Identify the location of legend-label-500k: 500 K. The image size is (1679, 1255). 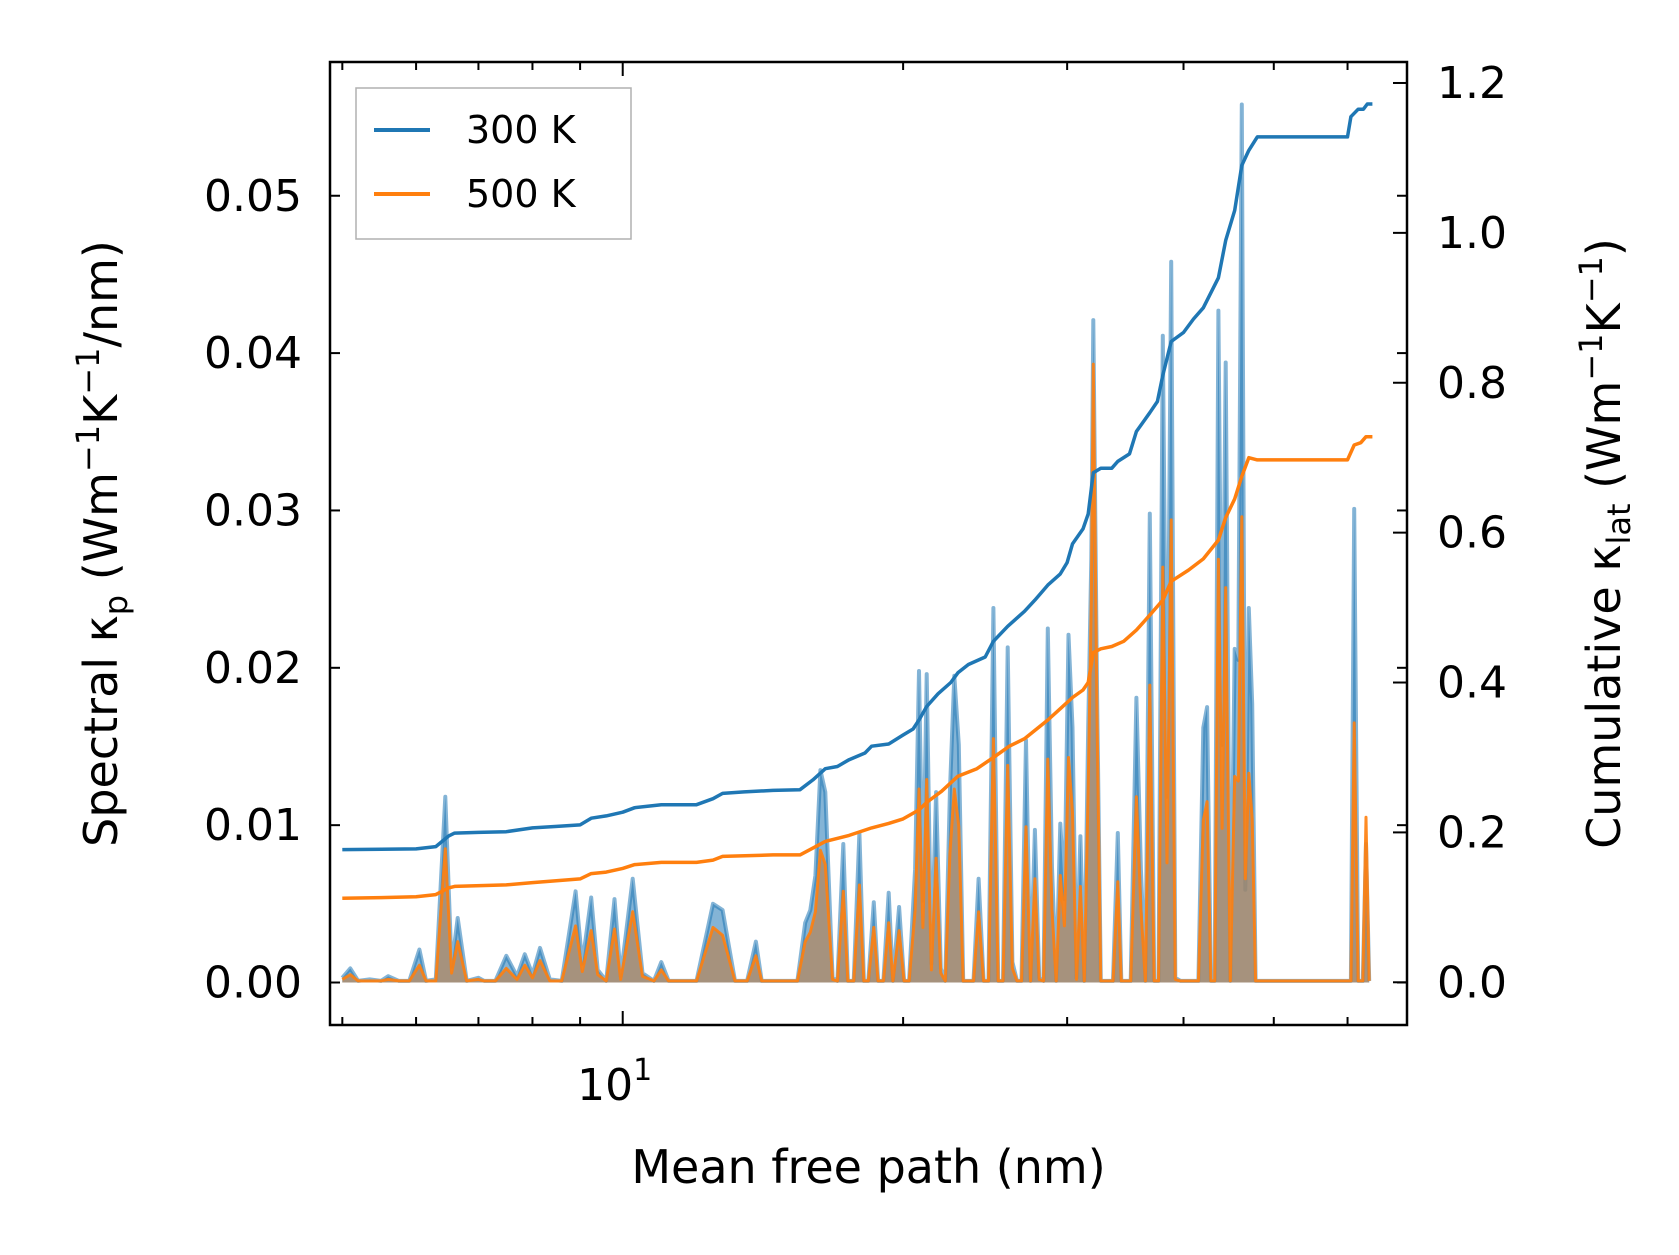
(521, 194).